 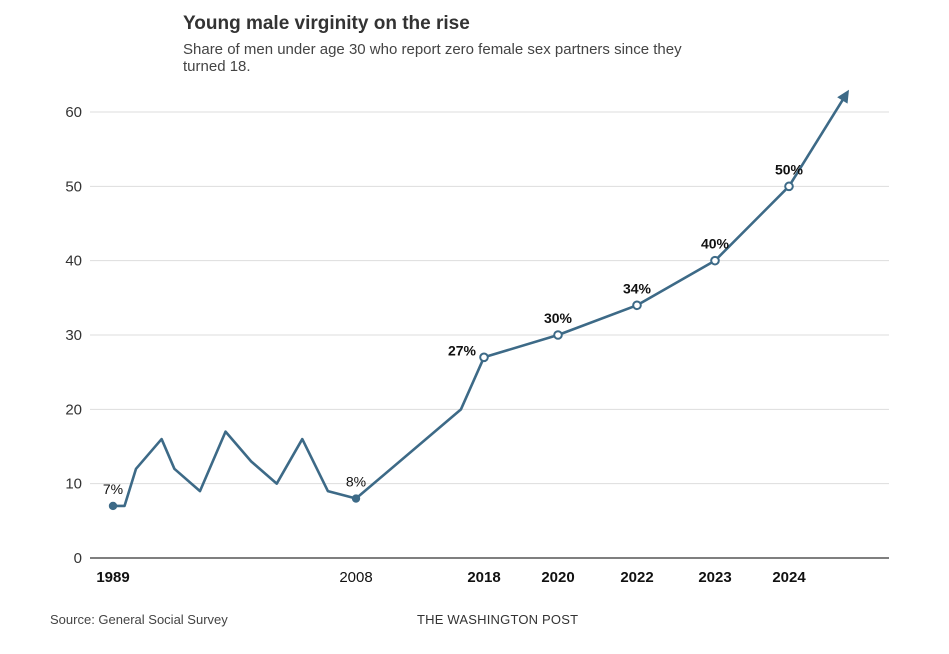 What do you see at coordinates (462, 350) in the screenshot?
I see `data-label: 27%` at bounding box center [462, 350].